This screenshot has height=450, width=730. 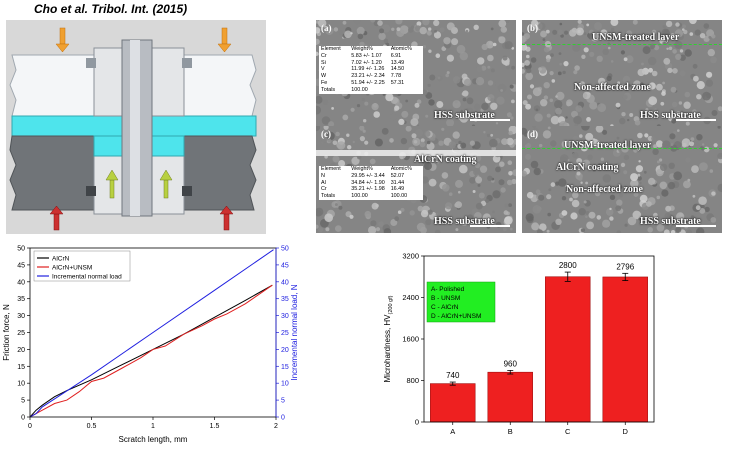 What do you see at coordinates (456, 316) in the screenshot?
I see `legend-label: D - AlCrN+UNSM` at bounding box center [456, 316].